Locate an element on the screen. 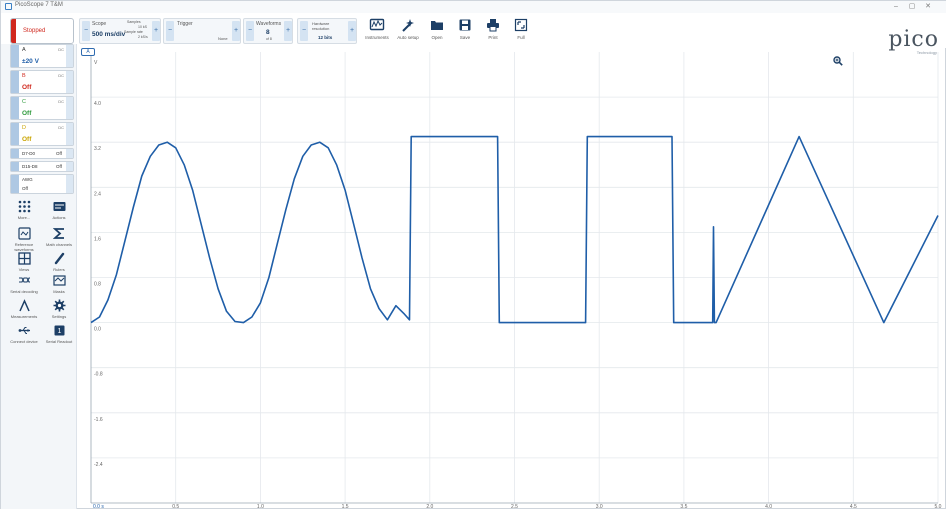 This screenshot has height=509, width=946. samples-label: Samples is located at coordinates (134, 22).